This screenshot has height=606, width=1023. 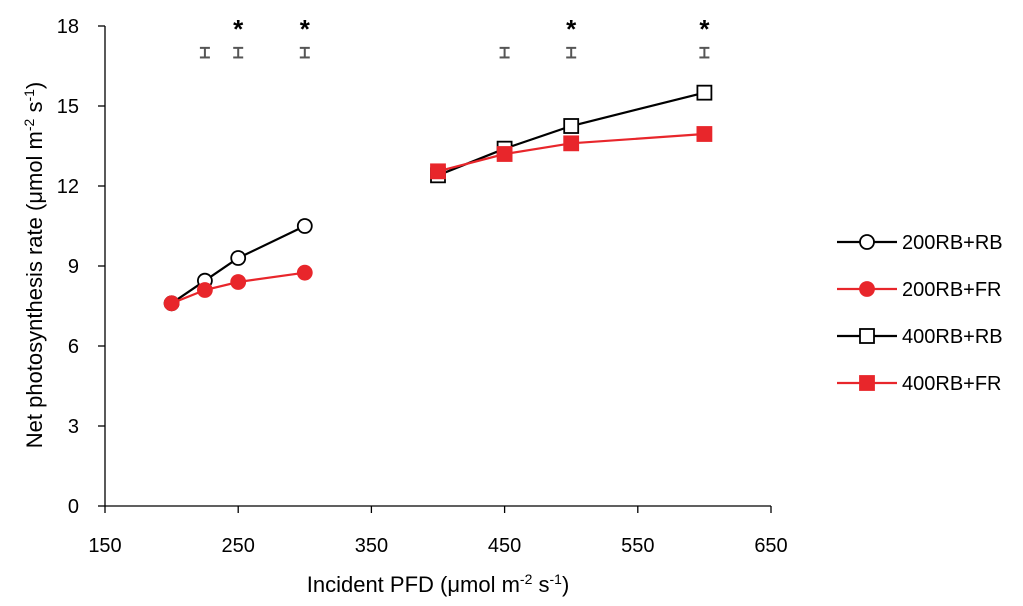 I want to click on series-200rb-rb, so click(x=238, y=265).